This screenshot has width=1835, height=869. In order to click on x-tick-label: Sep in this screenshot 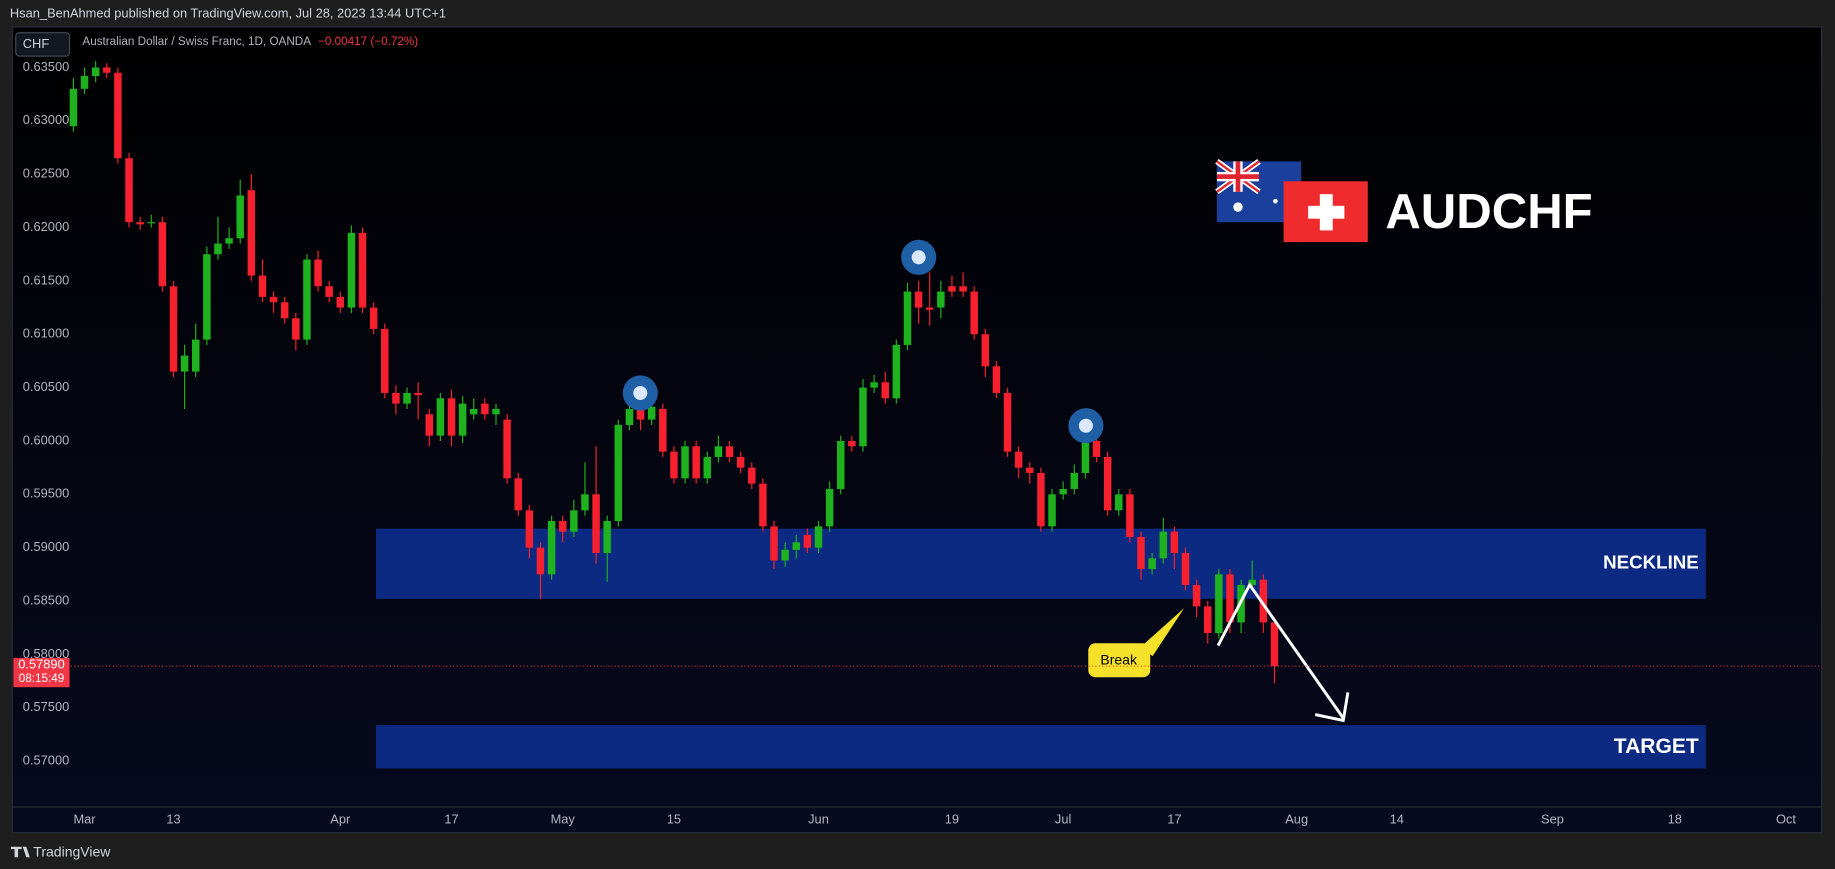, I will do `click(1552, 818)`.